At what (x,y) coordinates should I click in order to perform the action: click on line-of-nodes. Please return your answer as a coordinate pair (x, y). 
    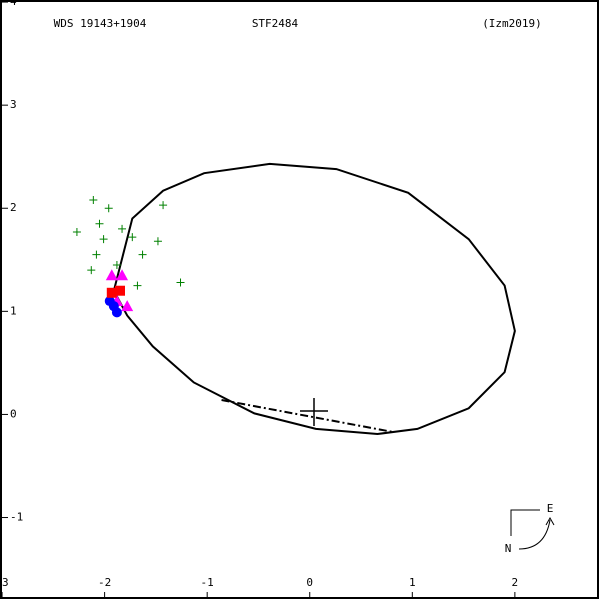
    Looking at the image, I should click on (307, 416).